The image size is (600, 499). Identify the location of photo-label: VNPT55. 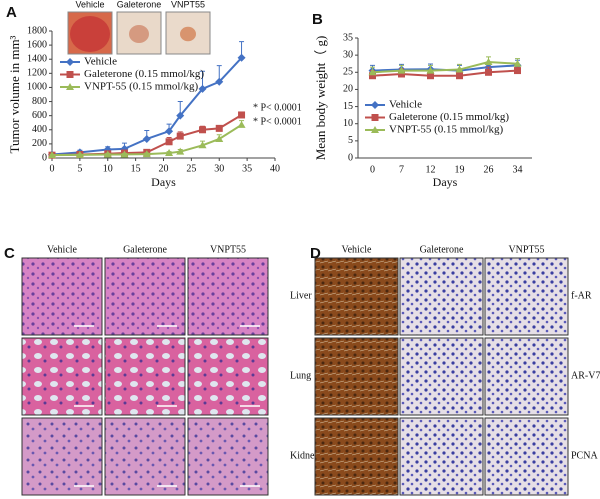
(188, 4).